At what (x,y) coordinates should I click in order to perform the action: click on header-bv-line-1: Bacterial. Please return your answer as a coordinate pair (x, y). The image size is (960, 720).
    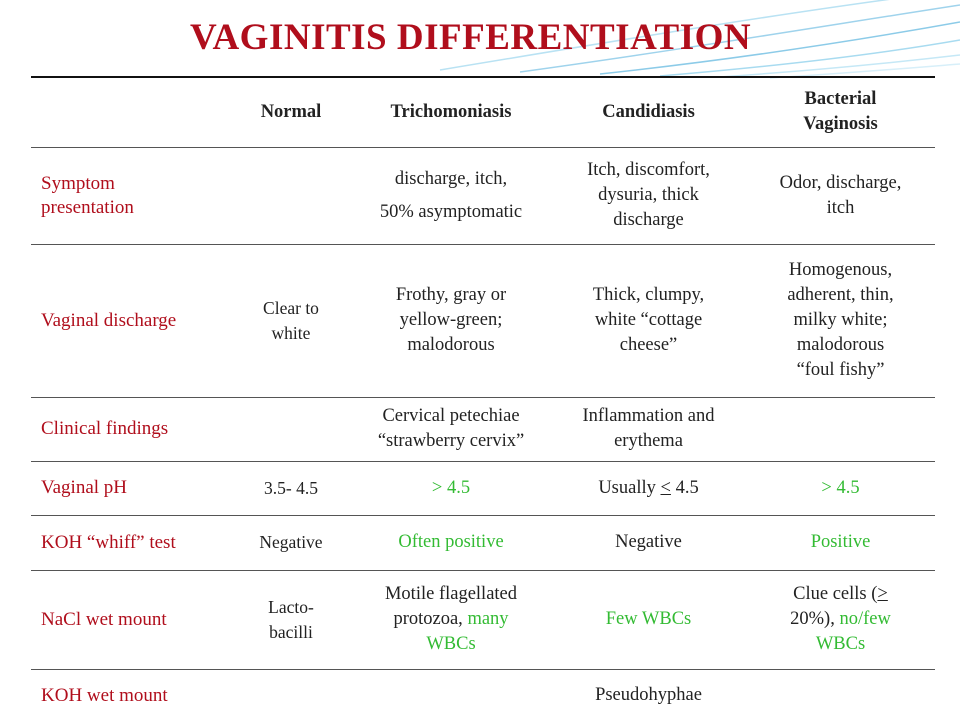
    Looking at the image, I should click on (840, 99).